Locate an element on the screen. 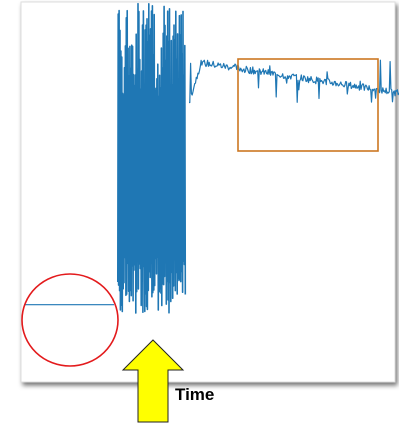  series-line-segment-high-amplitude-burst is located at coordinates (152, 158).